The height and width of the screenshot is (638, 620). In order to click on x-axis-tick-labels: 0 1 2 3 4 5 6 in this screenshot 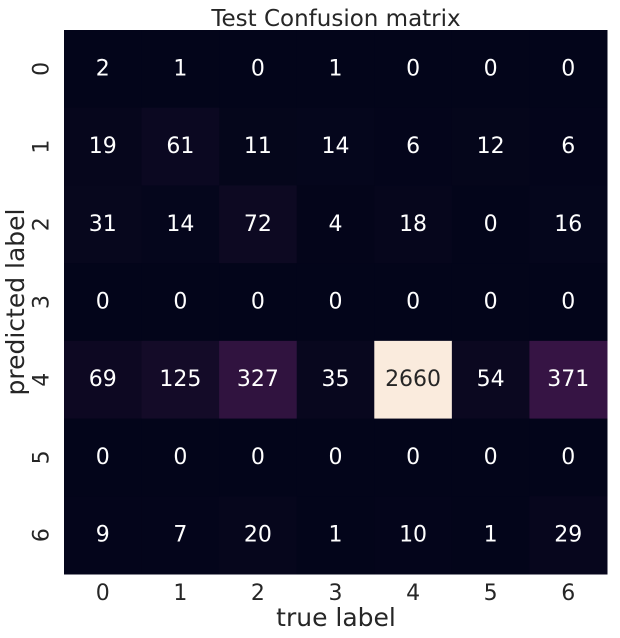, I will do `click(335, 593)`.